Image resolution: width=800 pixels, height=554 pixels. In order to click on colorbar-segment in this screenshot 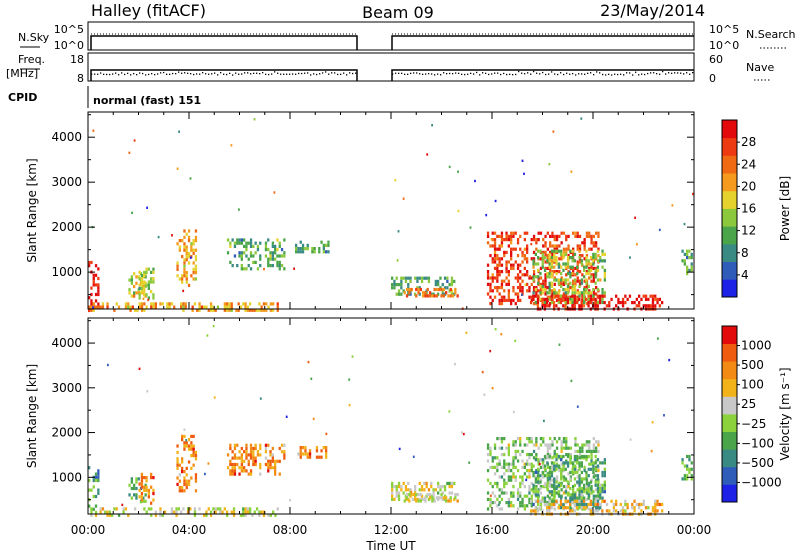, I will do `click(729, 493)`.